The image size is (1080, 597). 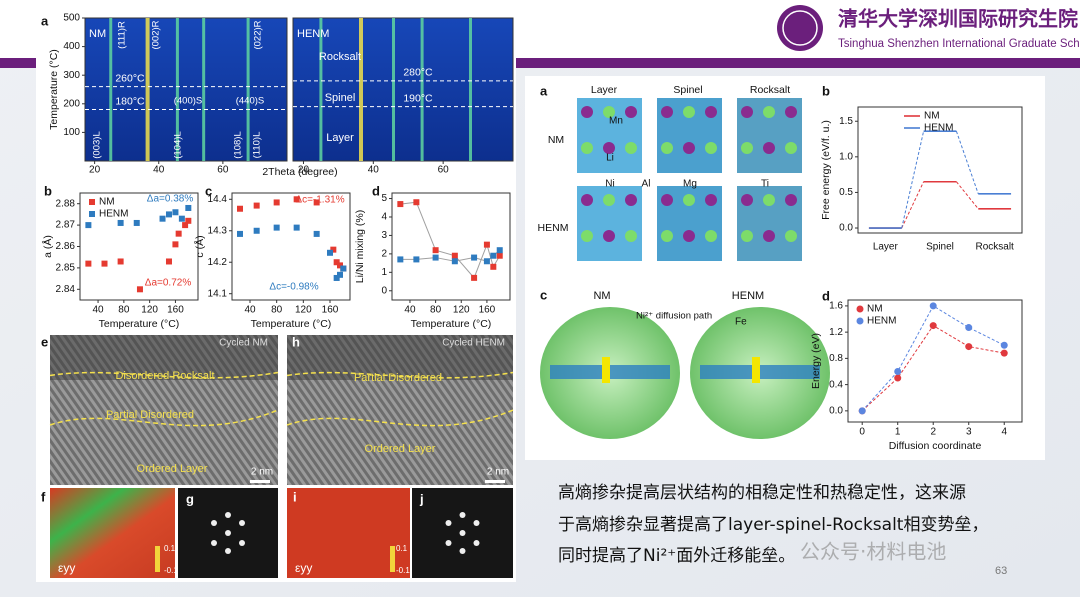 What do you see at coordinates (676, 556) in the screenshot?
I see `body-line: 同时提高了Ni²⁺面外迁移能垒。` at bounding box center [676, 556].